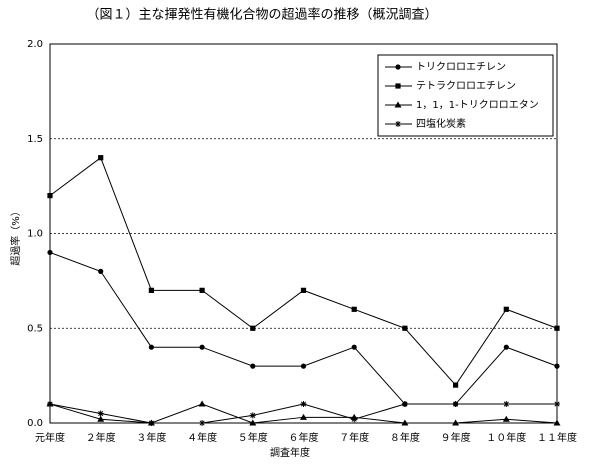 Image resolution: width=591 pixels, height=468 pixels. I want to click on x-tick-label: ９年度, so click(456, 437).